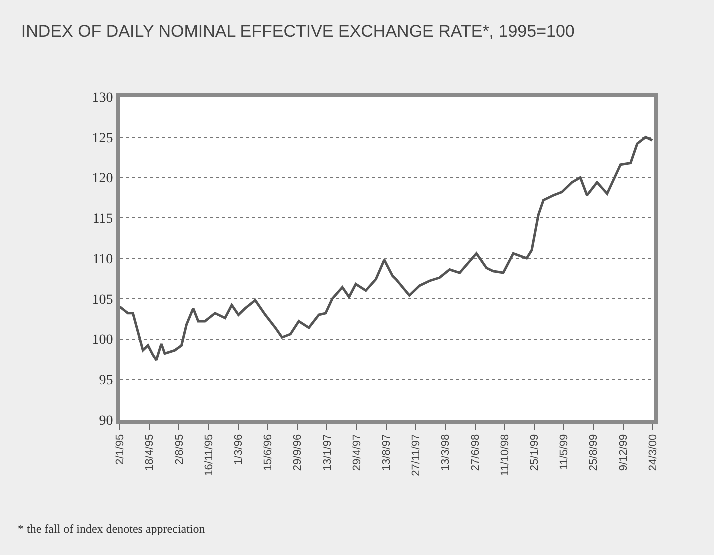 The width and height of the screenshot is (714, 555). I want to click on x-tick-label: 27/11/97, so click(416, 455).